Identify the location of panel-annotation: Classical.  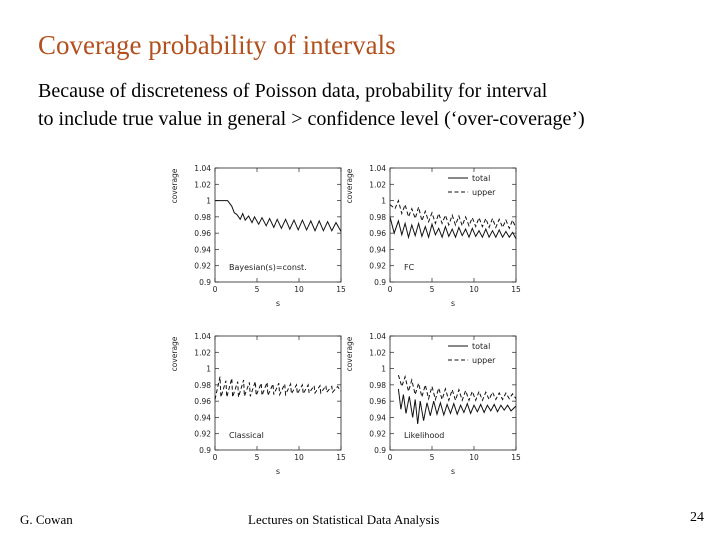
(246, 435).